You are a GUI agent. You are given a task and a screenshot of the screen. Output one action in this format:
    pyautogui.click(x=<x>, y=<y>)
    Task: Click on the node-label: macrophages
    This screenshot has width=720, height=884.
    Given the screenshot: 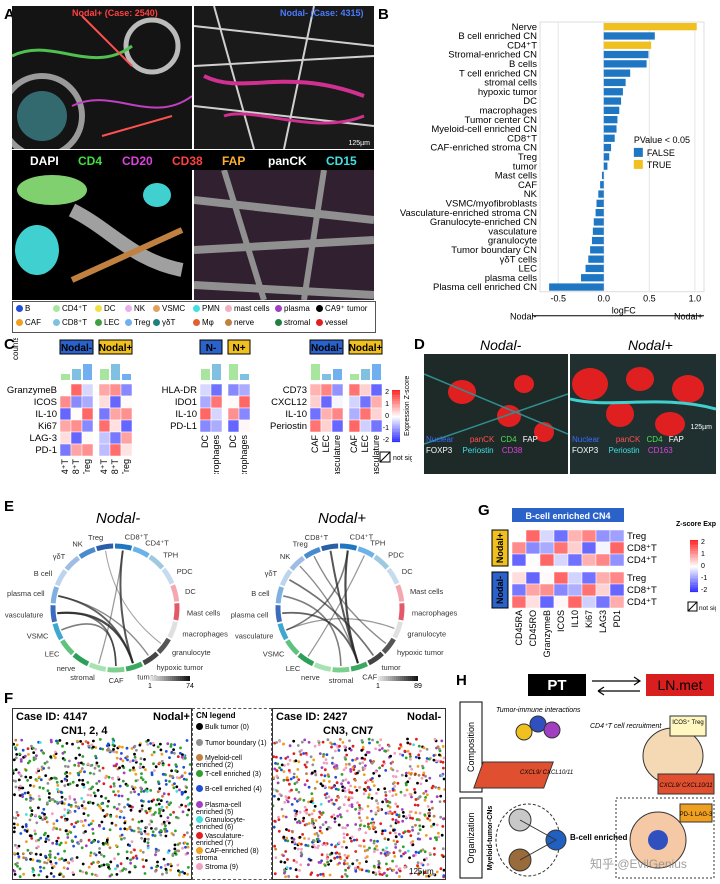 What is the action you would take?
    pyautogui.click(x=205, y=633)
    